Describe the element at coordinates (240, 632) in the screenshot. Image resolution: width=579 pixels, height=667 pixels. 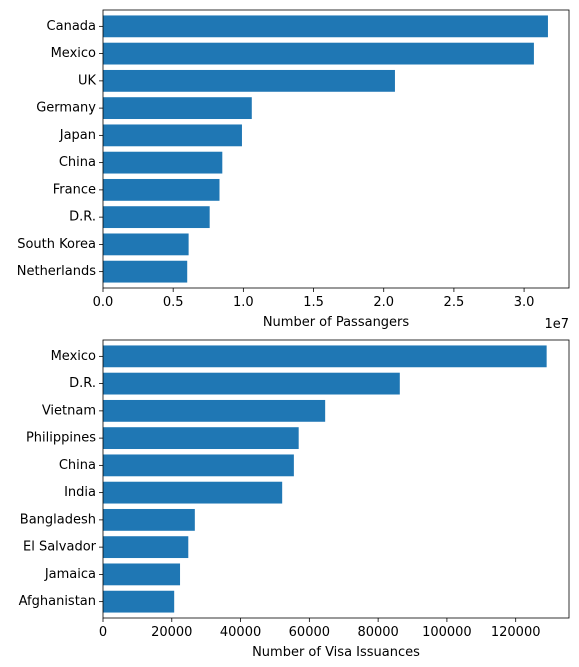
I see `x-tick-label: 40000` at that location.